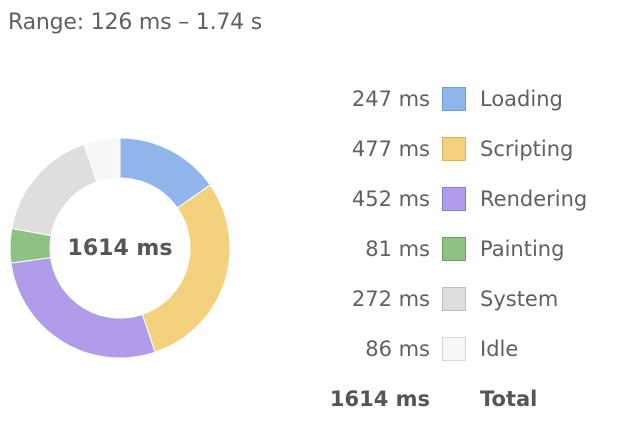 The height and width of the screenshot is (440, 628). Describe the element at coordinates (397, 249) in the screenshot. I see `legend-value-painting: 81 ms` at that location.